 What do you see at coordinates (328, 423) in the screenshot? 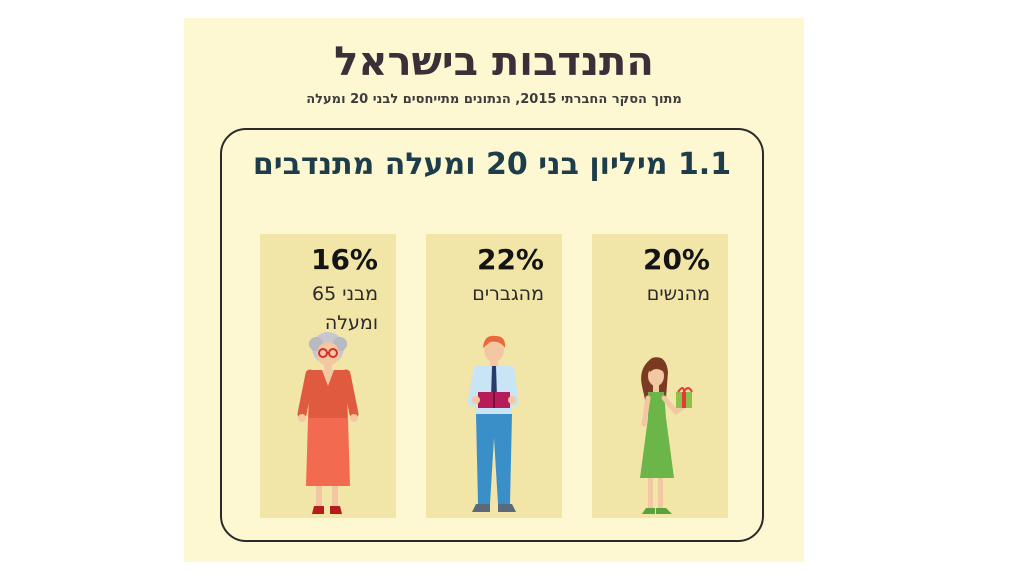
I see `elderly-woman-icon` at bounding box center [328, 423].